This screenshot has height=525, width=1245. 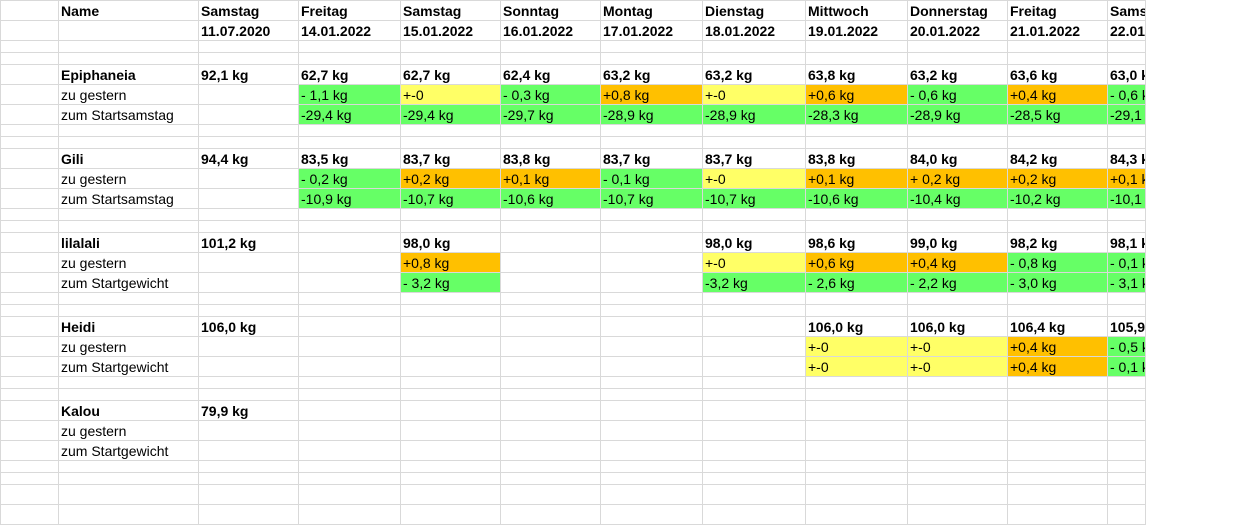 I want to click on diff-cell: +0,8 kg, so click(x=651, y=94).